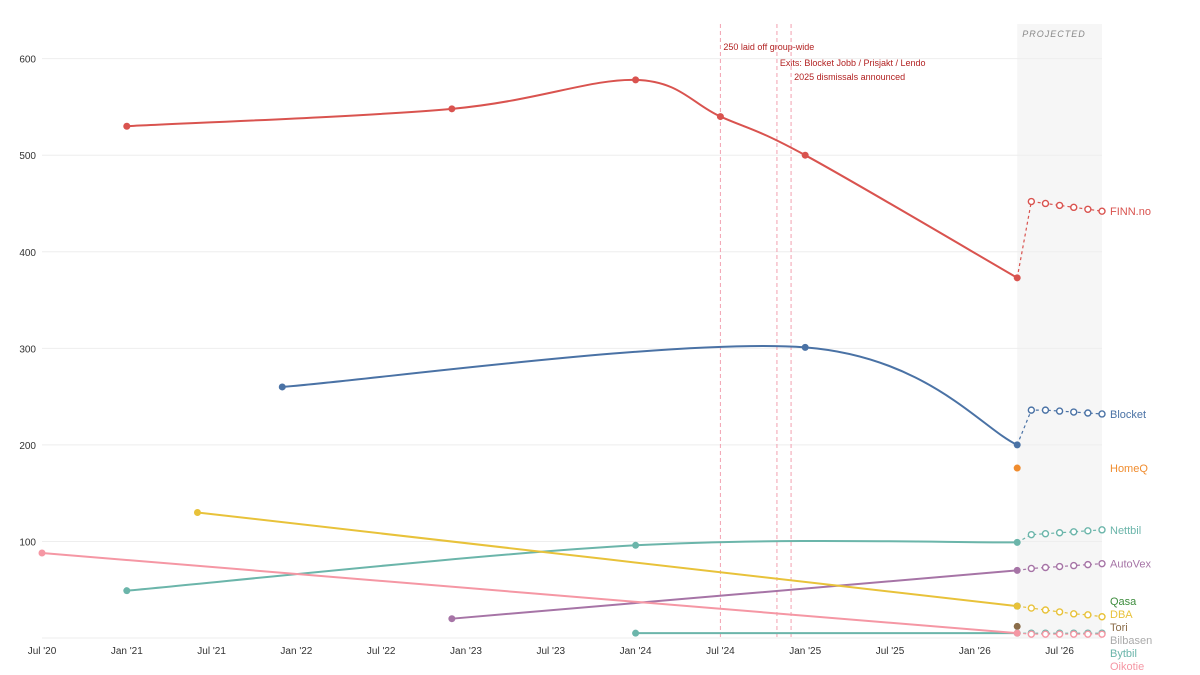 The image size is (1200, 675). What do you see at coordinates (27, 302) in the screenshot?
I see `y-axis: 100 200 300 400 500 600` at bounding box center [27, 302].